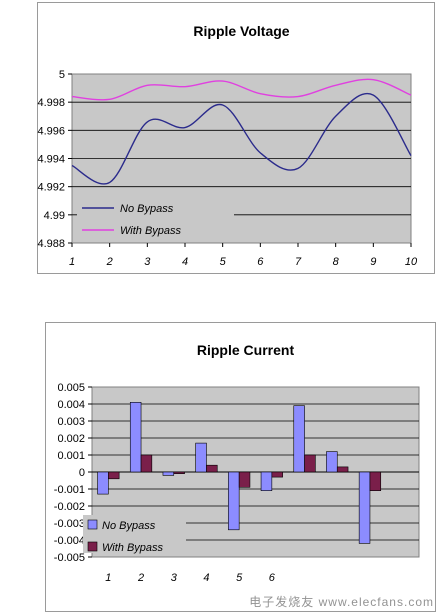 This screenshot has width=444, height=616. I want to click on y-tick-label: 4.998, so click(51, 103).